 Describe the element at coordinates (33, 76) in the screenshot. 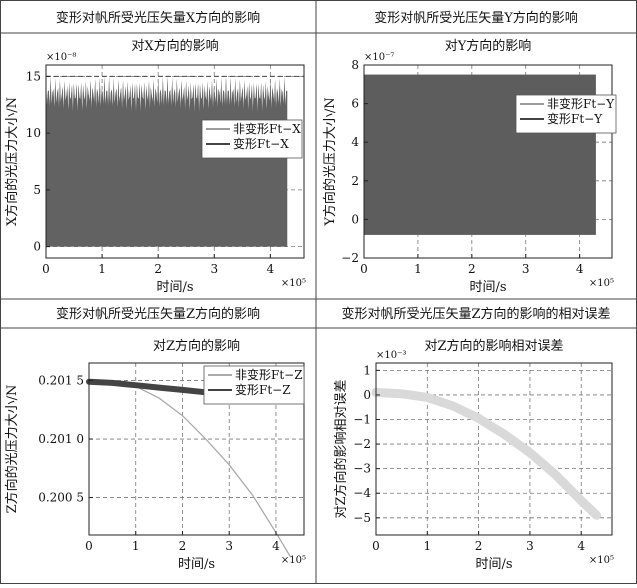

I see `y-tick-label: 15` at that location.